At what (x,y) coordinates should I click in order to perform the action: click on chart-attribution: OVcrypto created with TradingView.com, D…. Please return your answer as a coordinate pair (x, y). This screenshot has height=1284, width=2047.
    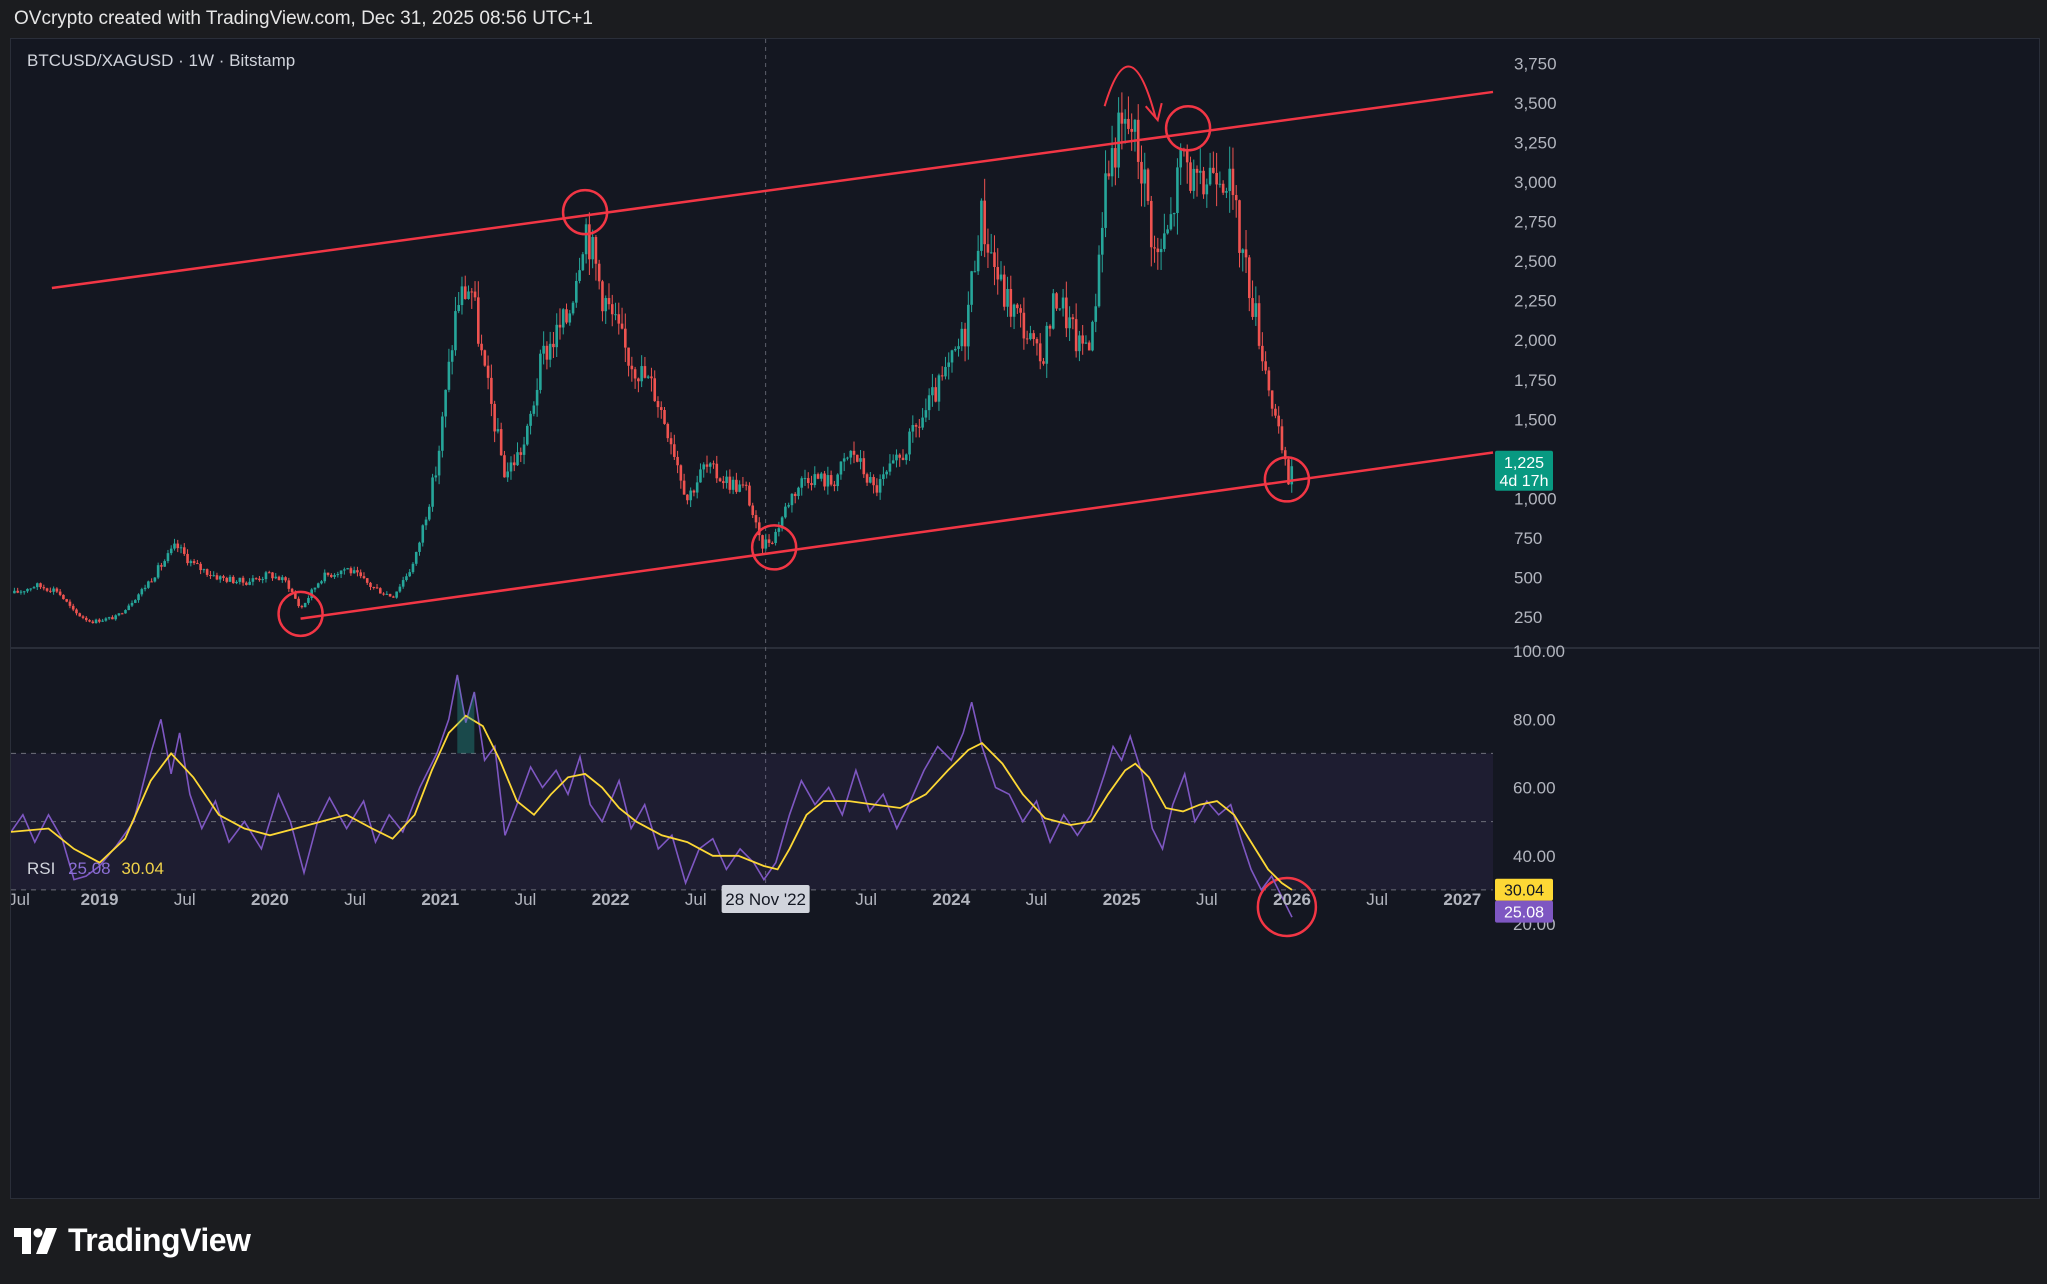
    Looking at the image, I should click on (303, 18).